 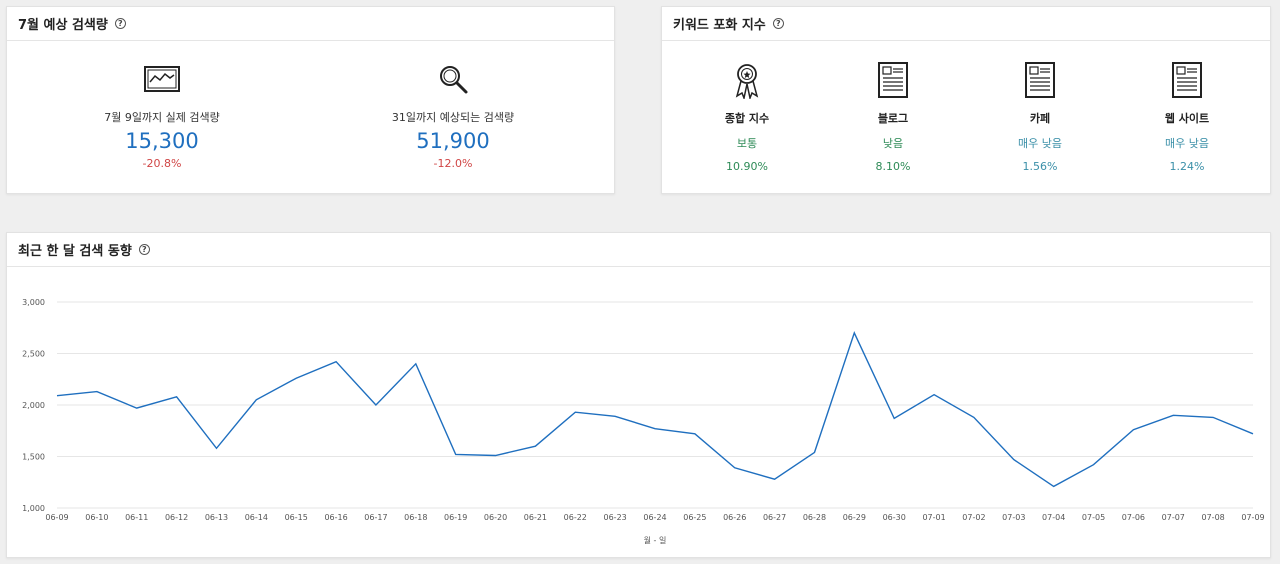 I want to click on x-tick-label: 06-20, so click(x=495, y=517).